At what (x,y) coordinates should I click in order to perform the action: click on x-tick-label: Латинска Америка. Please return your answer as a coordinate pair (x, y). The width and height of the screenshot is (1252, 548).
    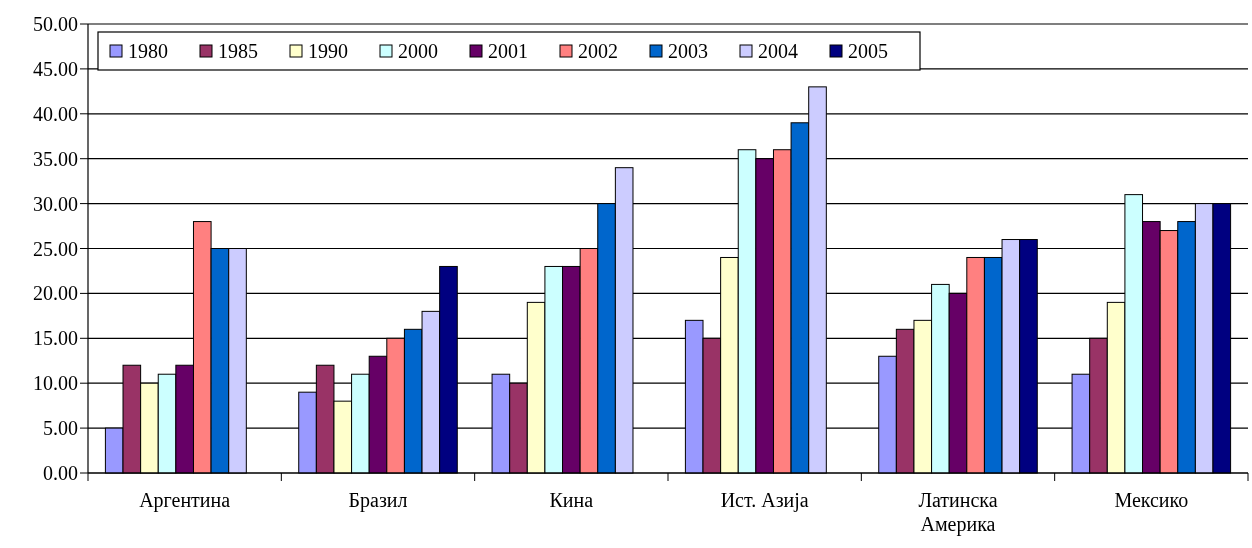
    Looking at the image, I should click on (958, 512).